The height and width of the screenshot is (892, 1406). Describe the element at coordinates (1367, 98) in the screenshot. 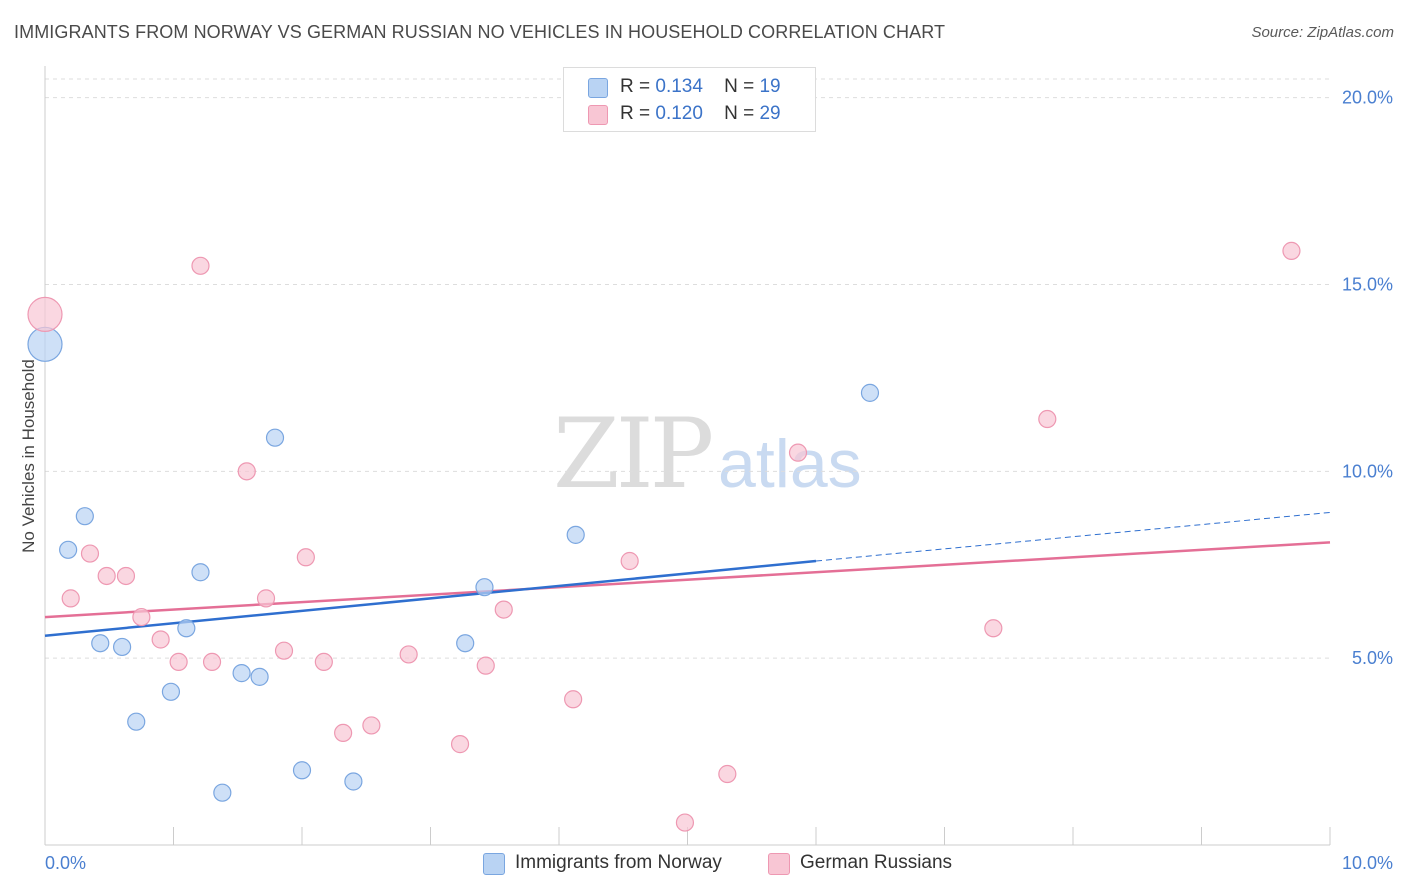

I see `y-tick-label: 20.0%` at that location.